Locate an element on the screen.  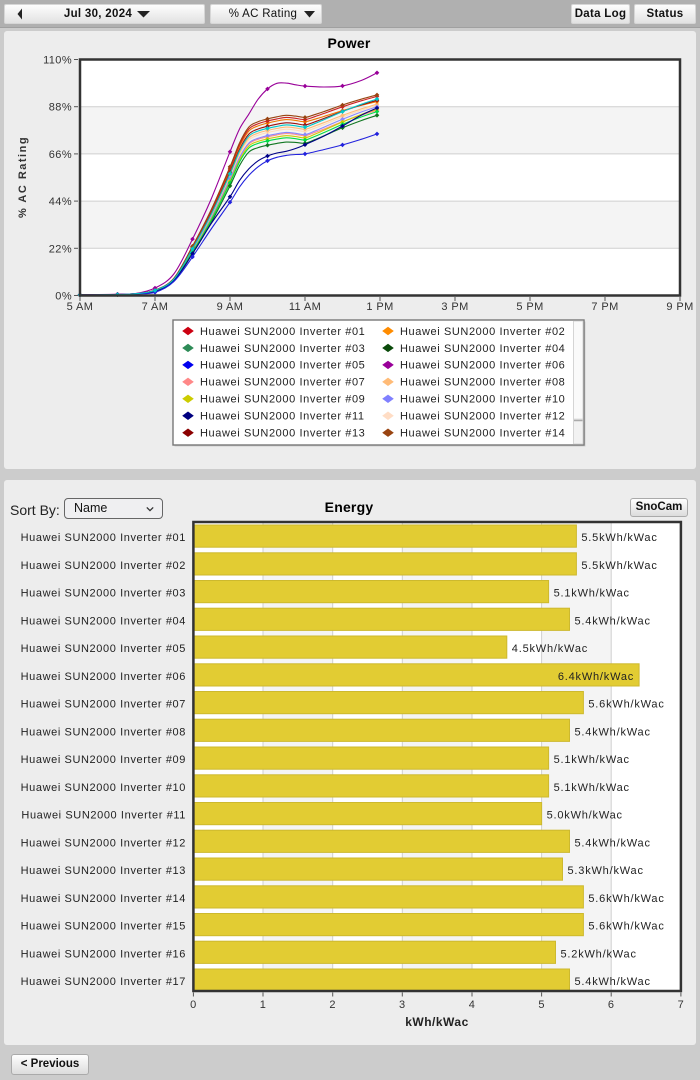
svg-text: 0 is located at coordinates (193, 1005).